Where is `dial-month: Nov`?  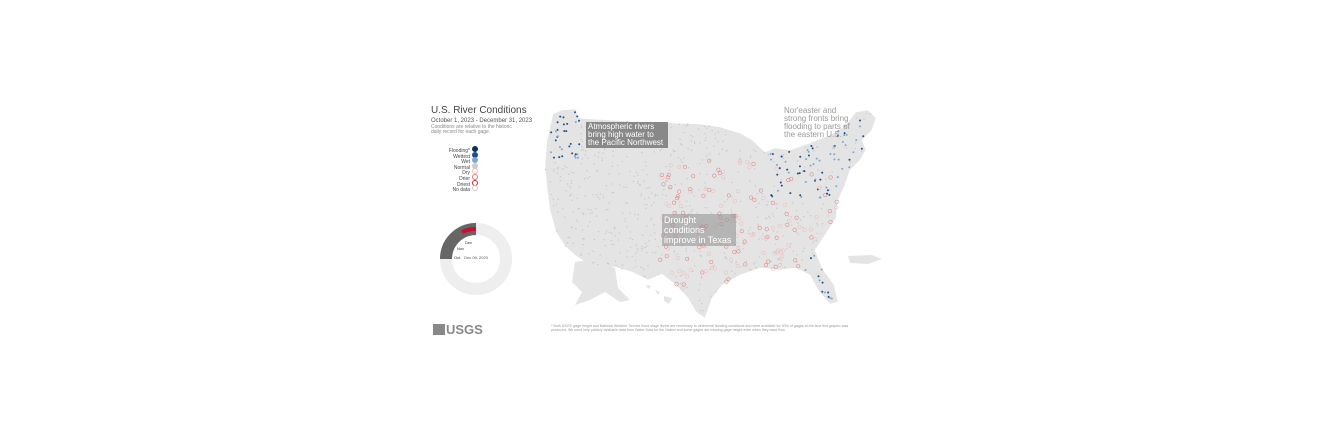 dial-month: Nov is located at coordinates (460, 248).